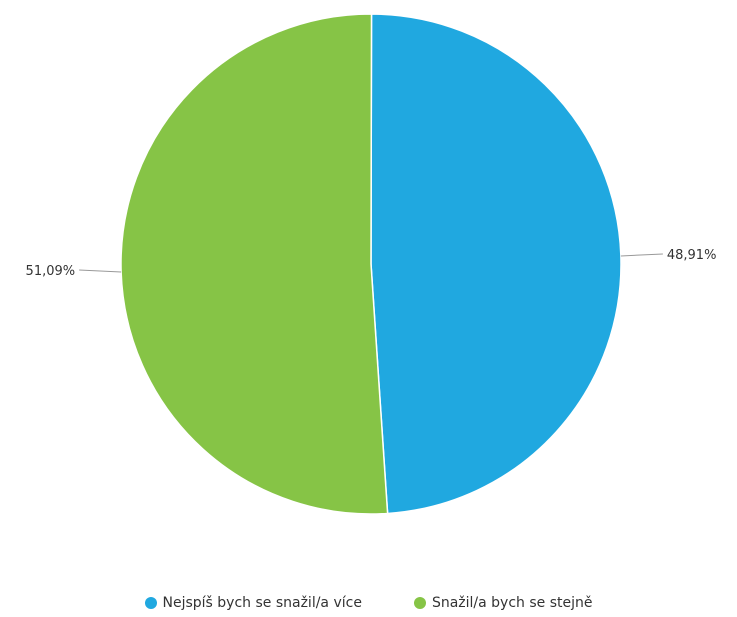  Describe the element at coordinates (51, 271) in the screenshot. I see `data-label-1: 51,09%` at that location.